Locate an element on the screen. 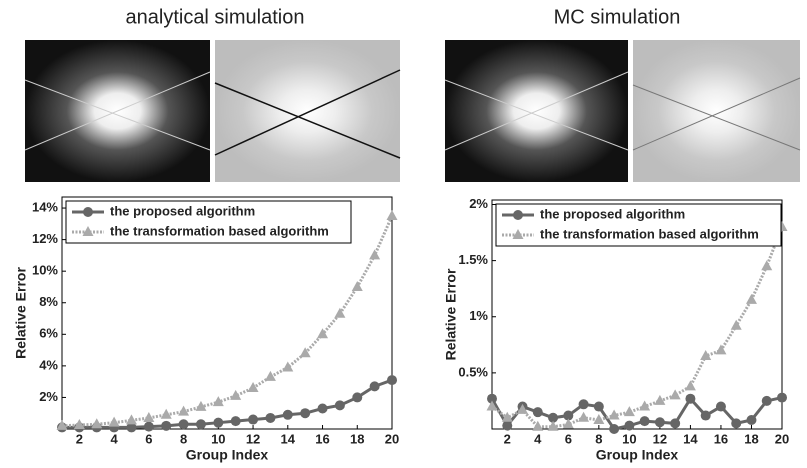  x-tick-label: 10 is located at coordinates (218, 438).